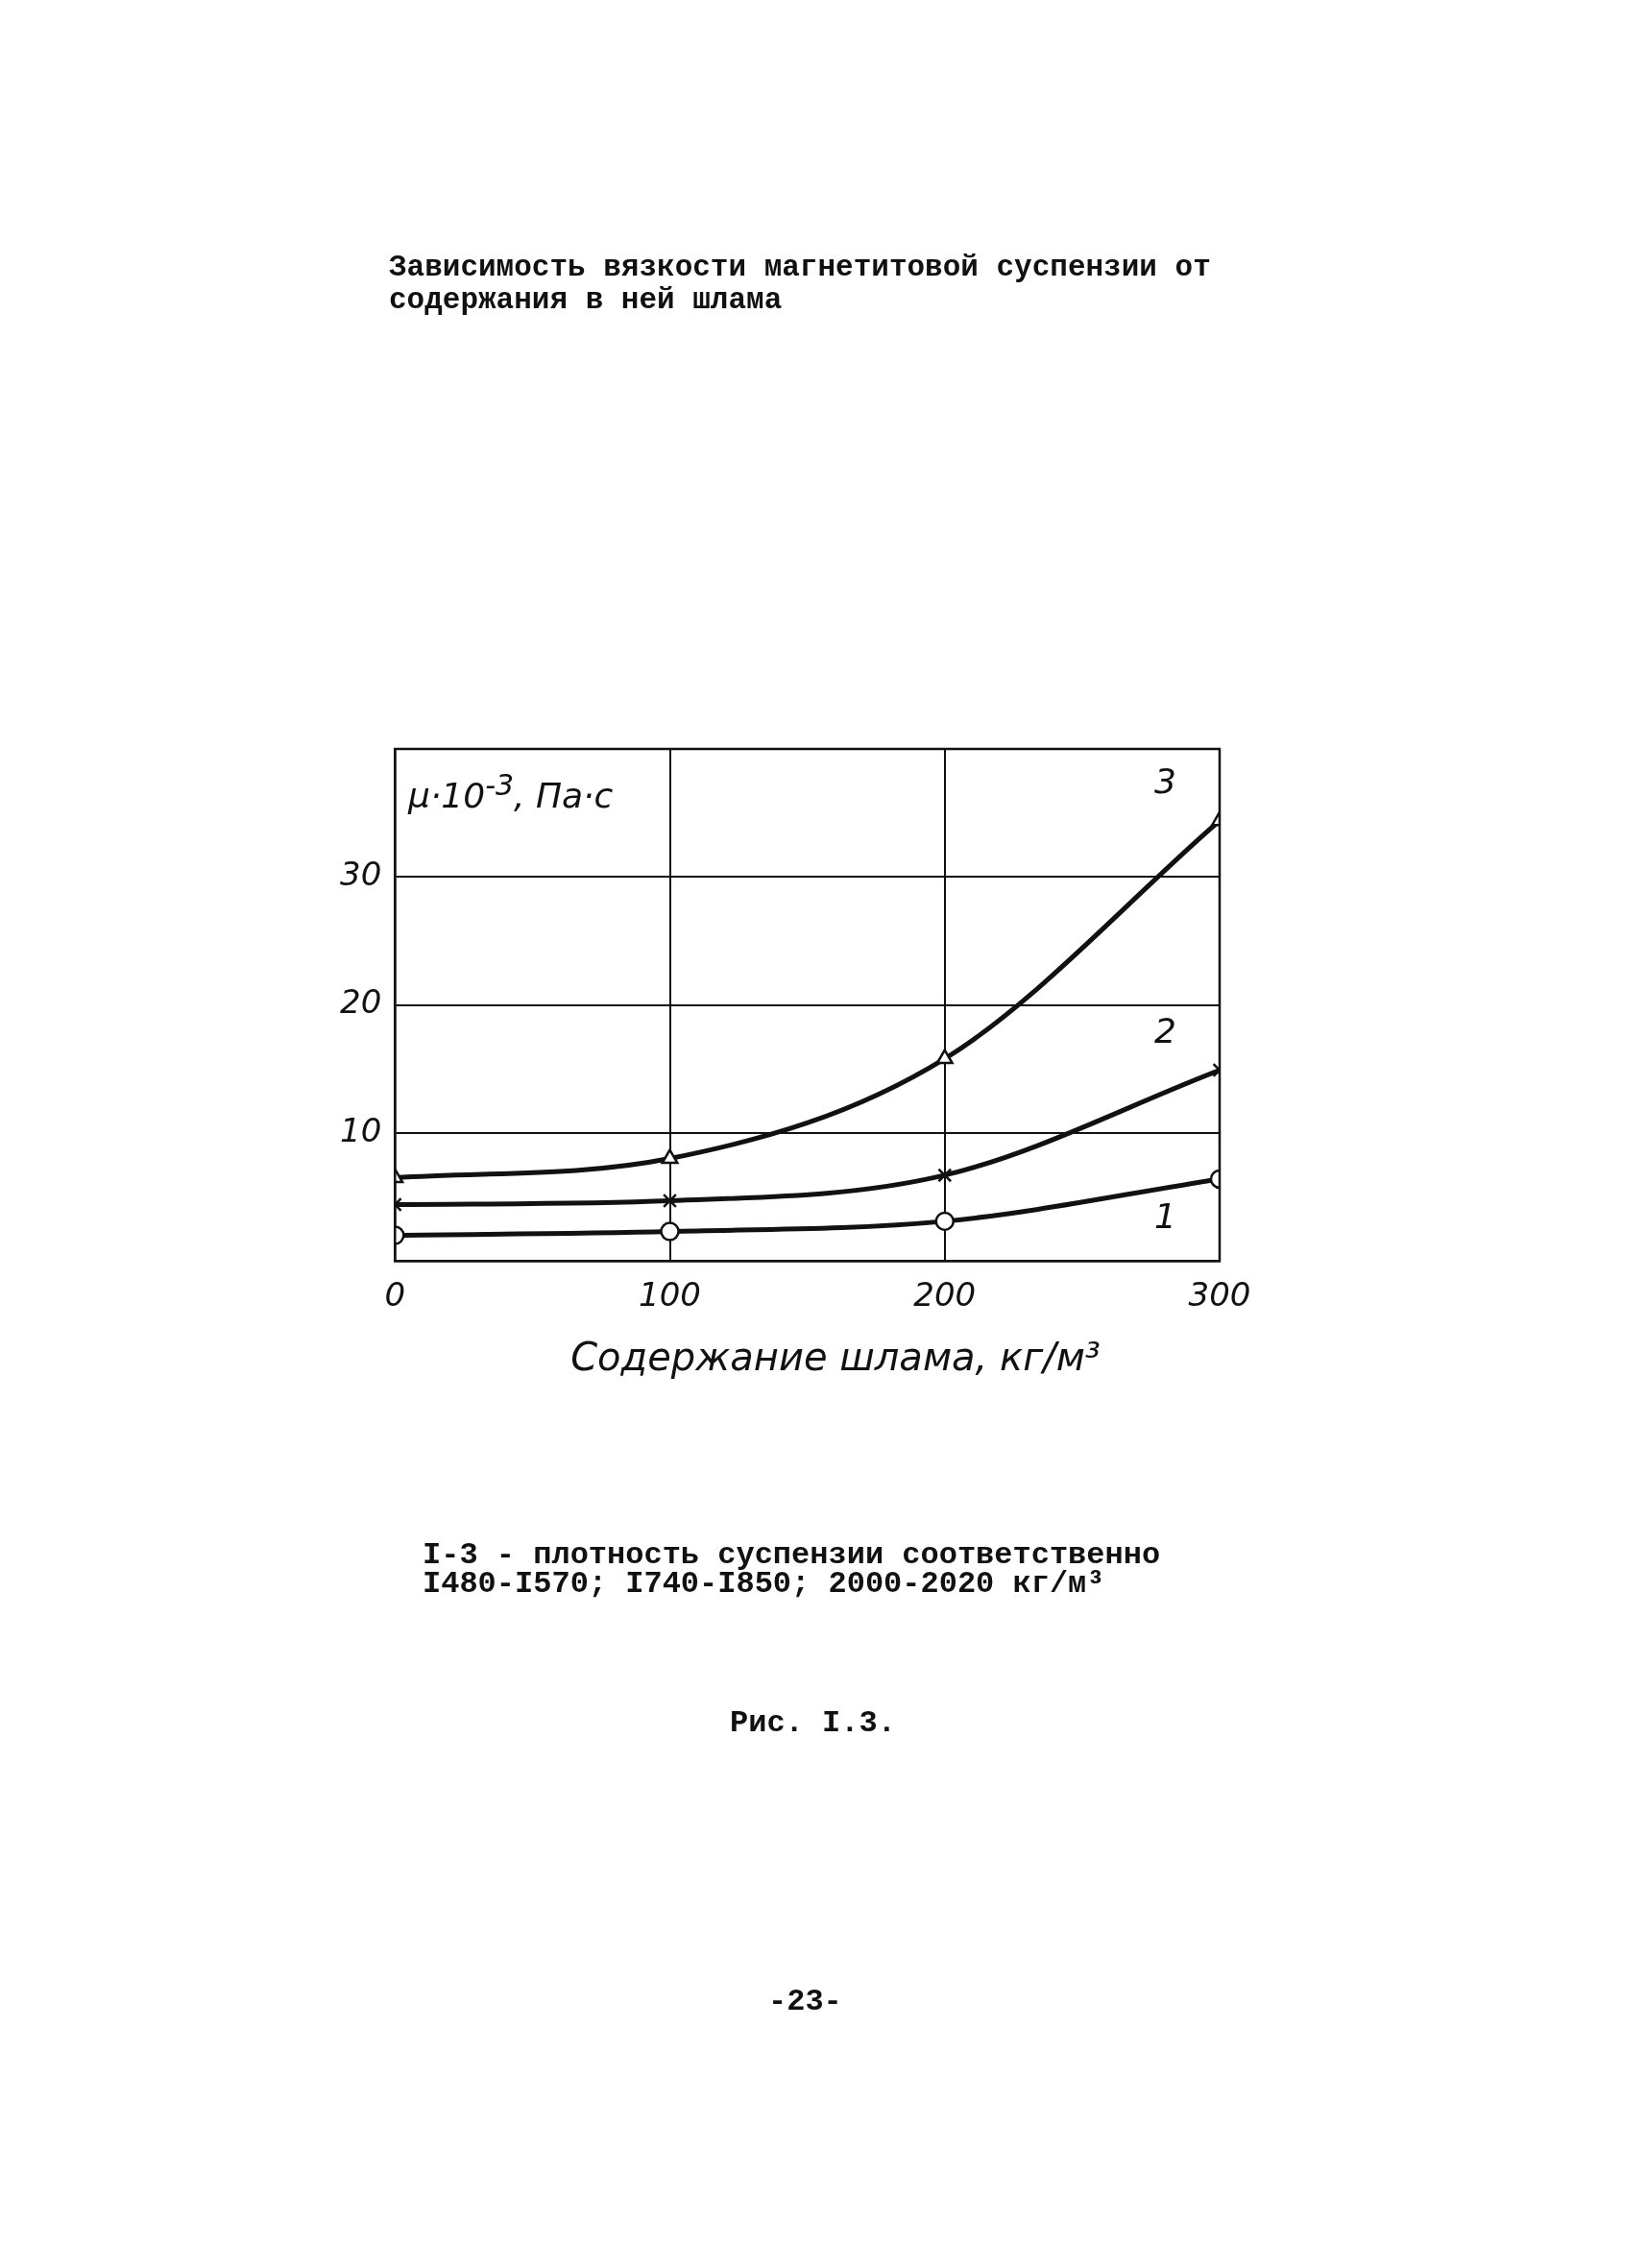 The width and height of the screenshot is (1646, 2268). What do you see at coordinates (835, 1357) in the screenshot?
I see `x-axis-title: Содержание шлама, кг/м³` at bounding box center [835, 1357].